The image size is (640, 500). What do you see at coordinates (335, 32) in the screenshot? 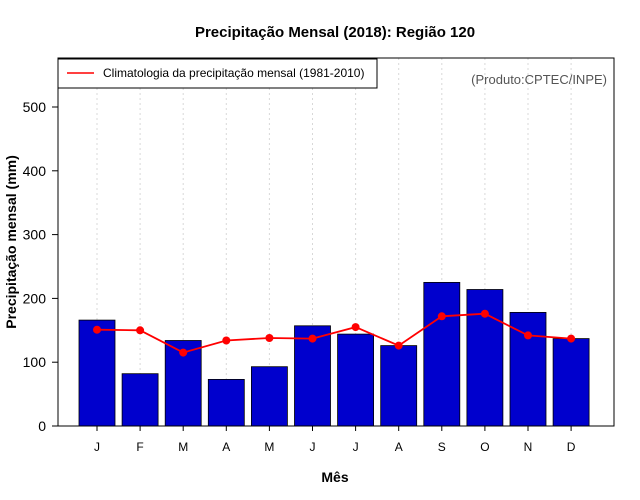
I see `chart-title: Precipitação Mensal (2018): Região 120` at bounding box center [335, 32].